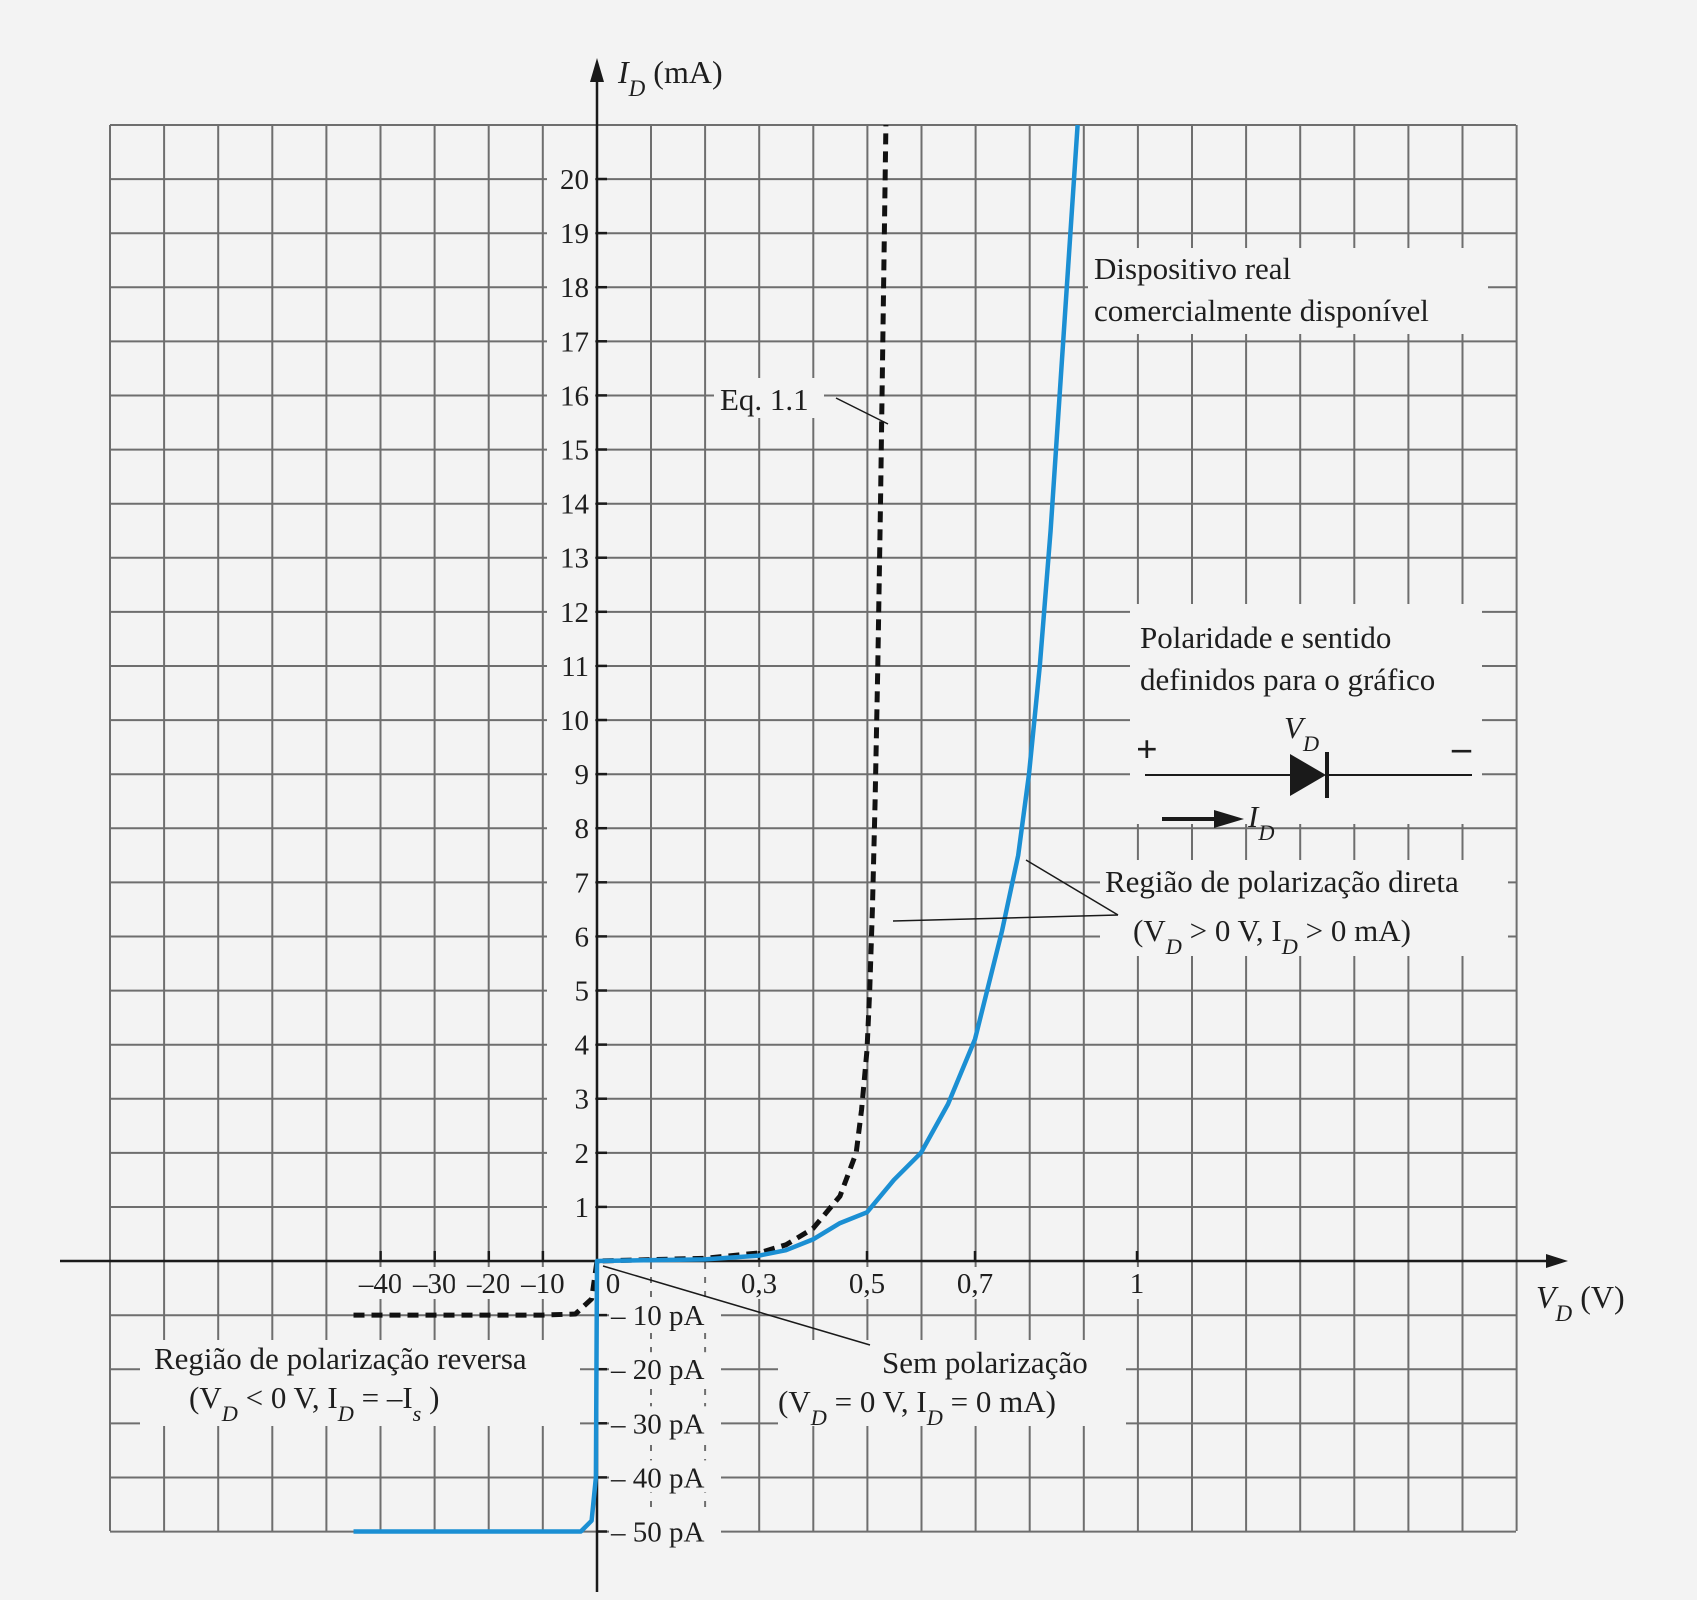 This screenshot has width=1697, height=1600. I want to click on y-tick-label: 5, so click(582, 992).